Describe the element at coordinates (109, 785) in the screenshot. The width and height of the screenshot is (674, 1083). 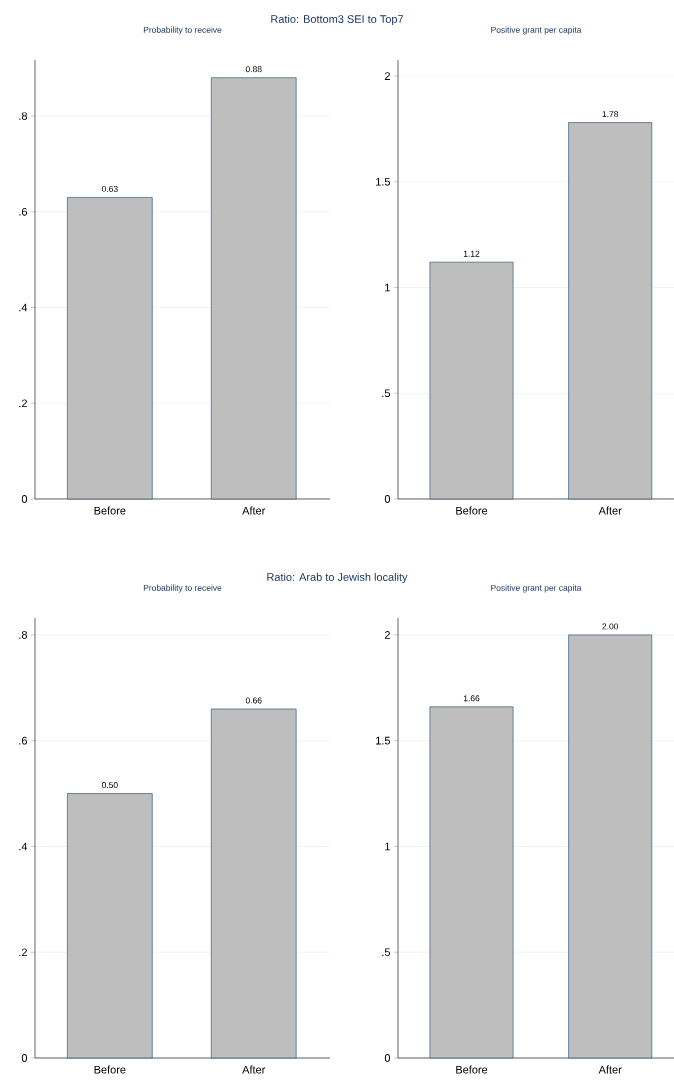
I see `data-label: 0.50` at that location.